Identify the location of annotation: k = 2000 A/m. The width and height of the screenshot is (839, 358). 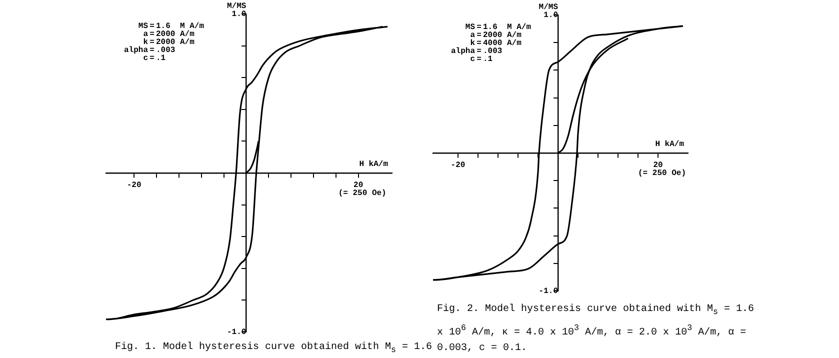
(169, 43).